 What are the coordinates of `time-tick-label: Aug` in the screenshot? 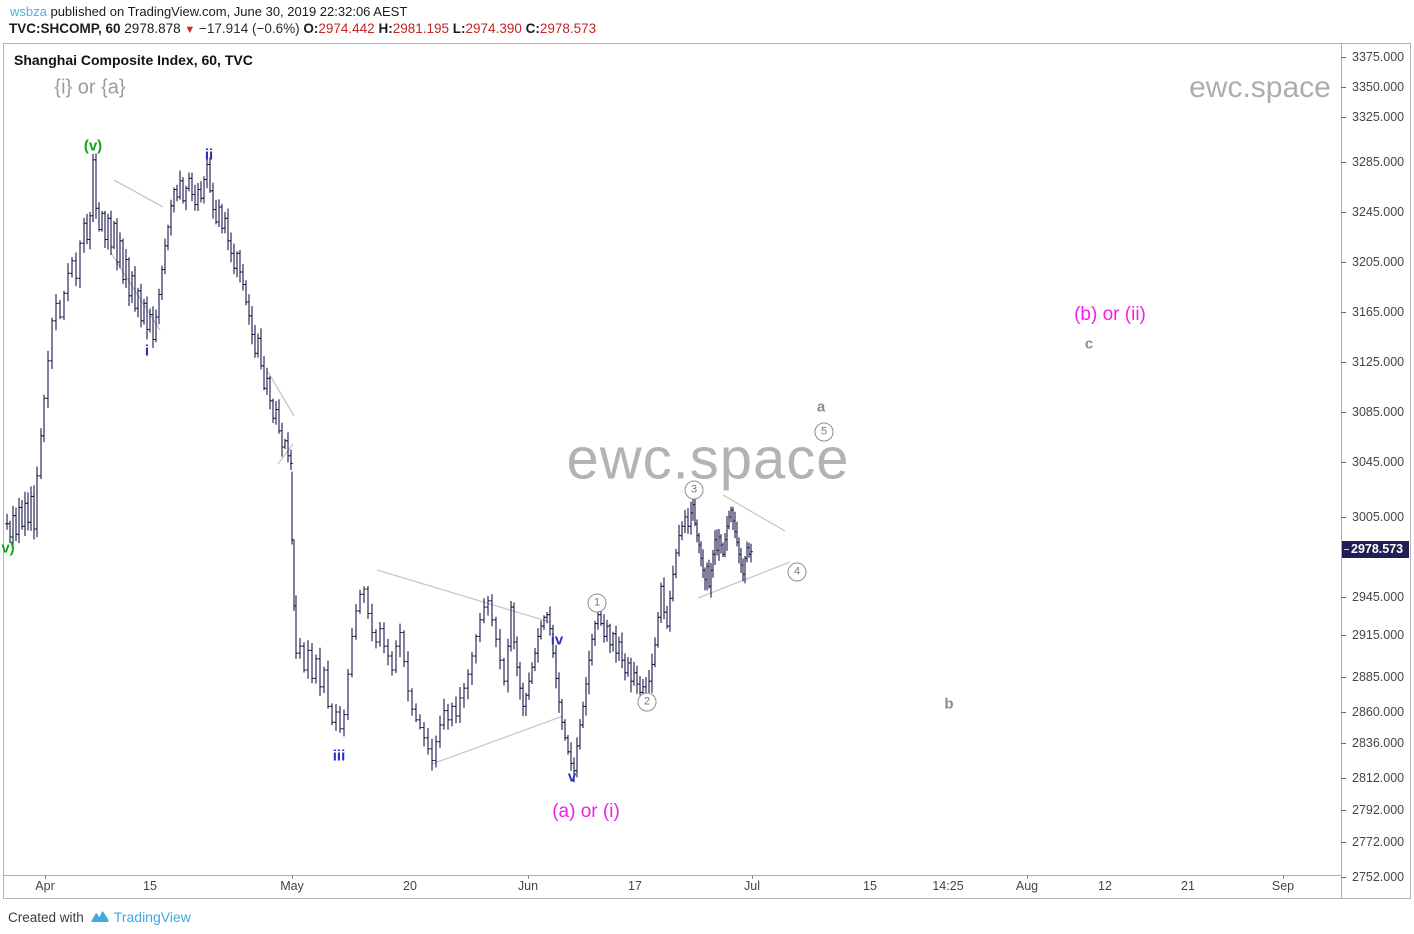 It's located at (1027, 886).